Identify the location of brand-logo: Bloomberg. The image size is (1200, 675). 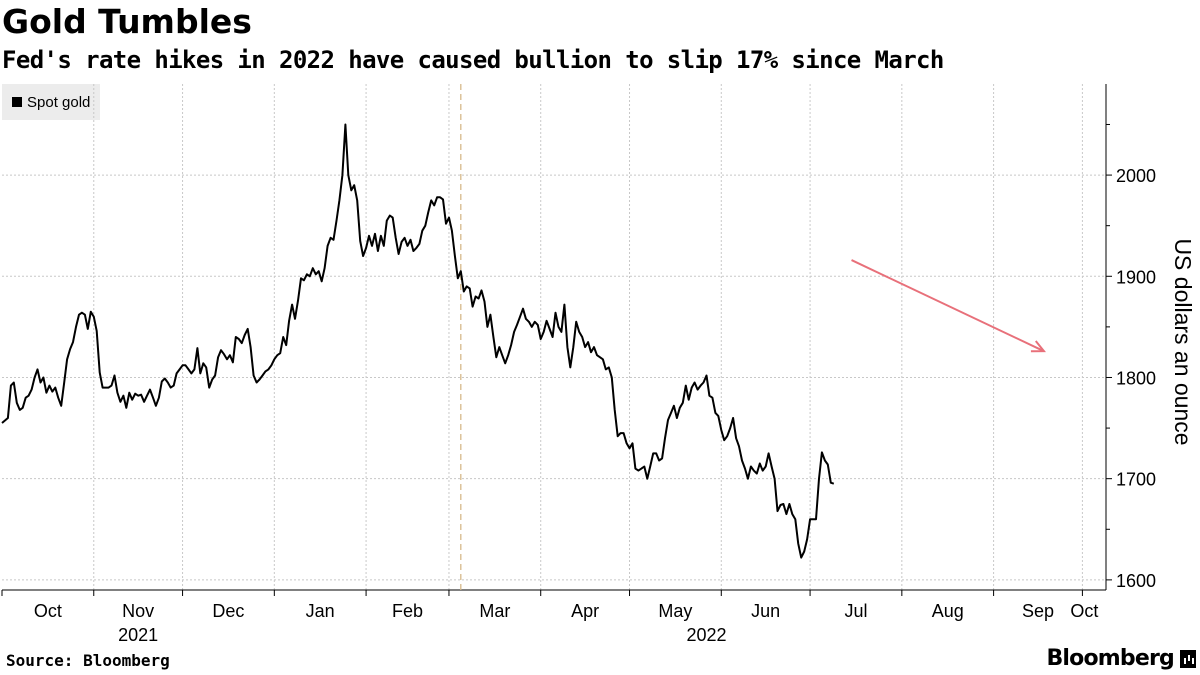
(1121, 658).